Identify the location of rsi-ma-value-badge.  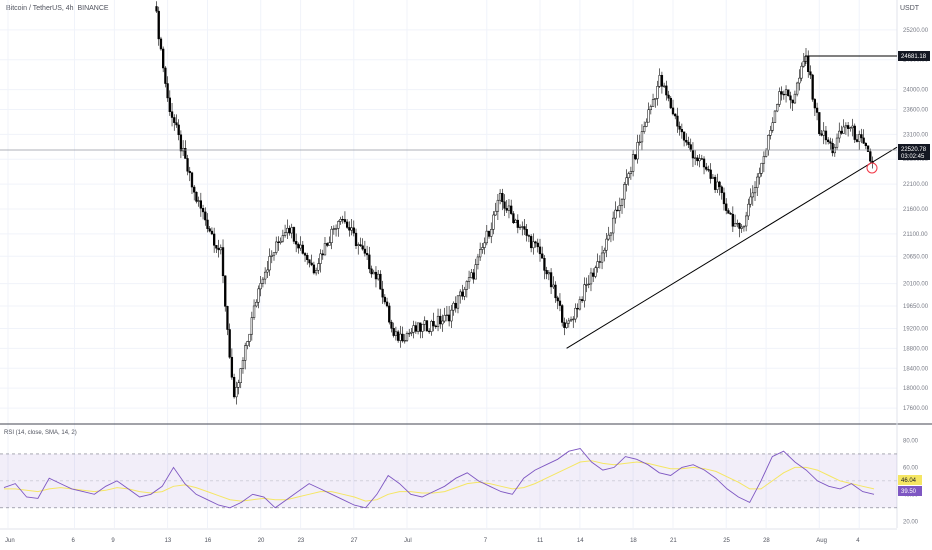
(910, 491).